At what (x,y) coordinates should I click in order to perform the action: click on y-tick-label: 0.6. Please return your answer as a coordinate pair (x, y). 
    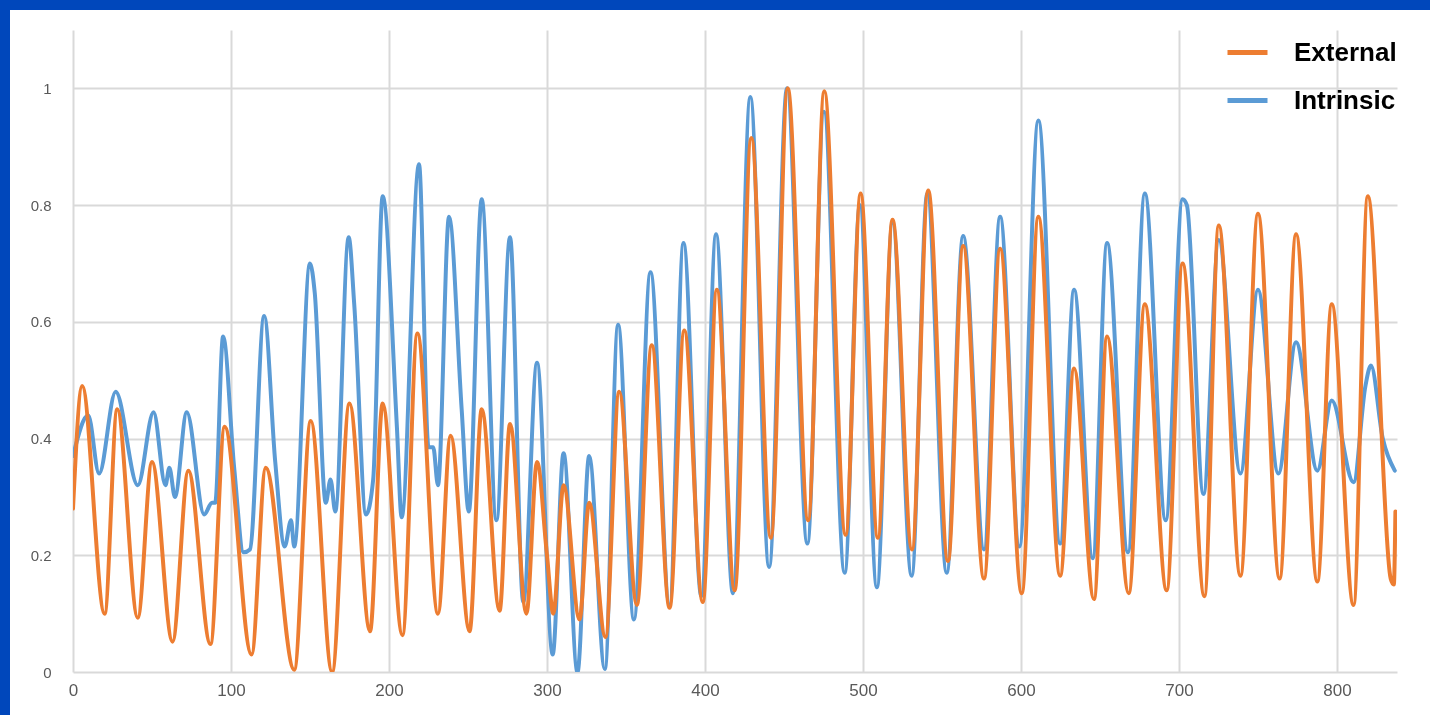
    Looking at the image, I should click on (41, 322).